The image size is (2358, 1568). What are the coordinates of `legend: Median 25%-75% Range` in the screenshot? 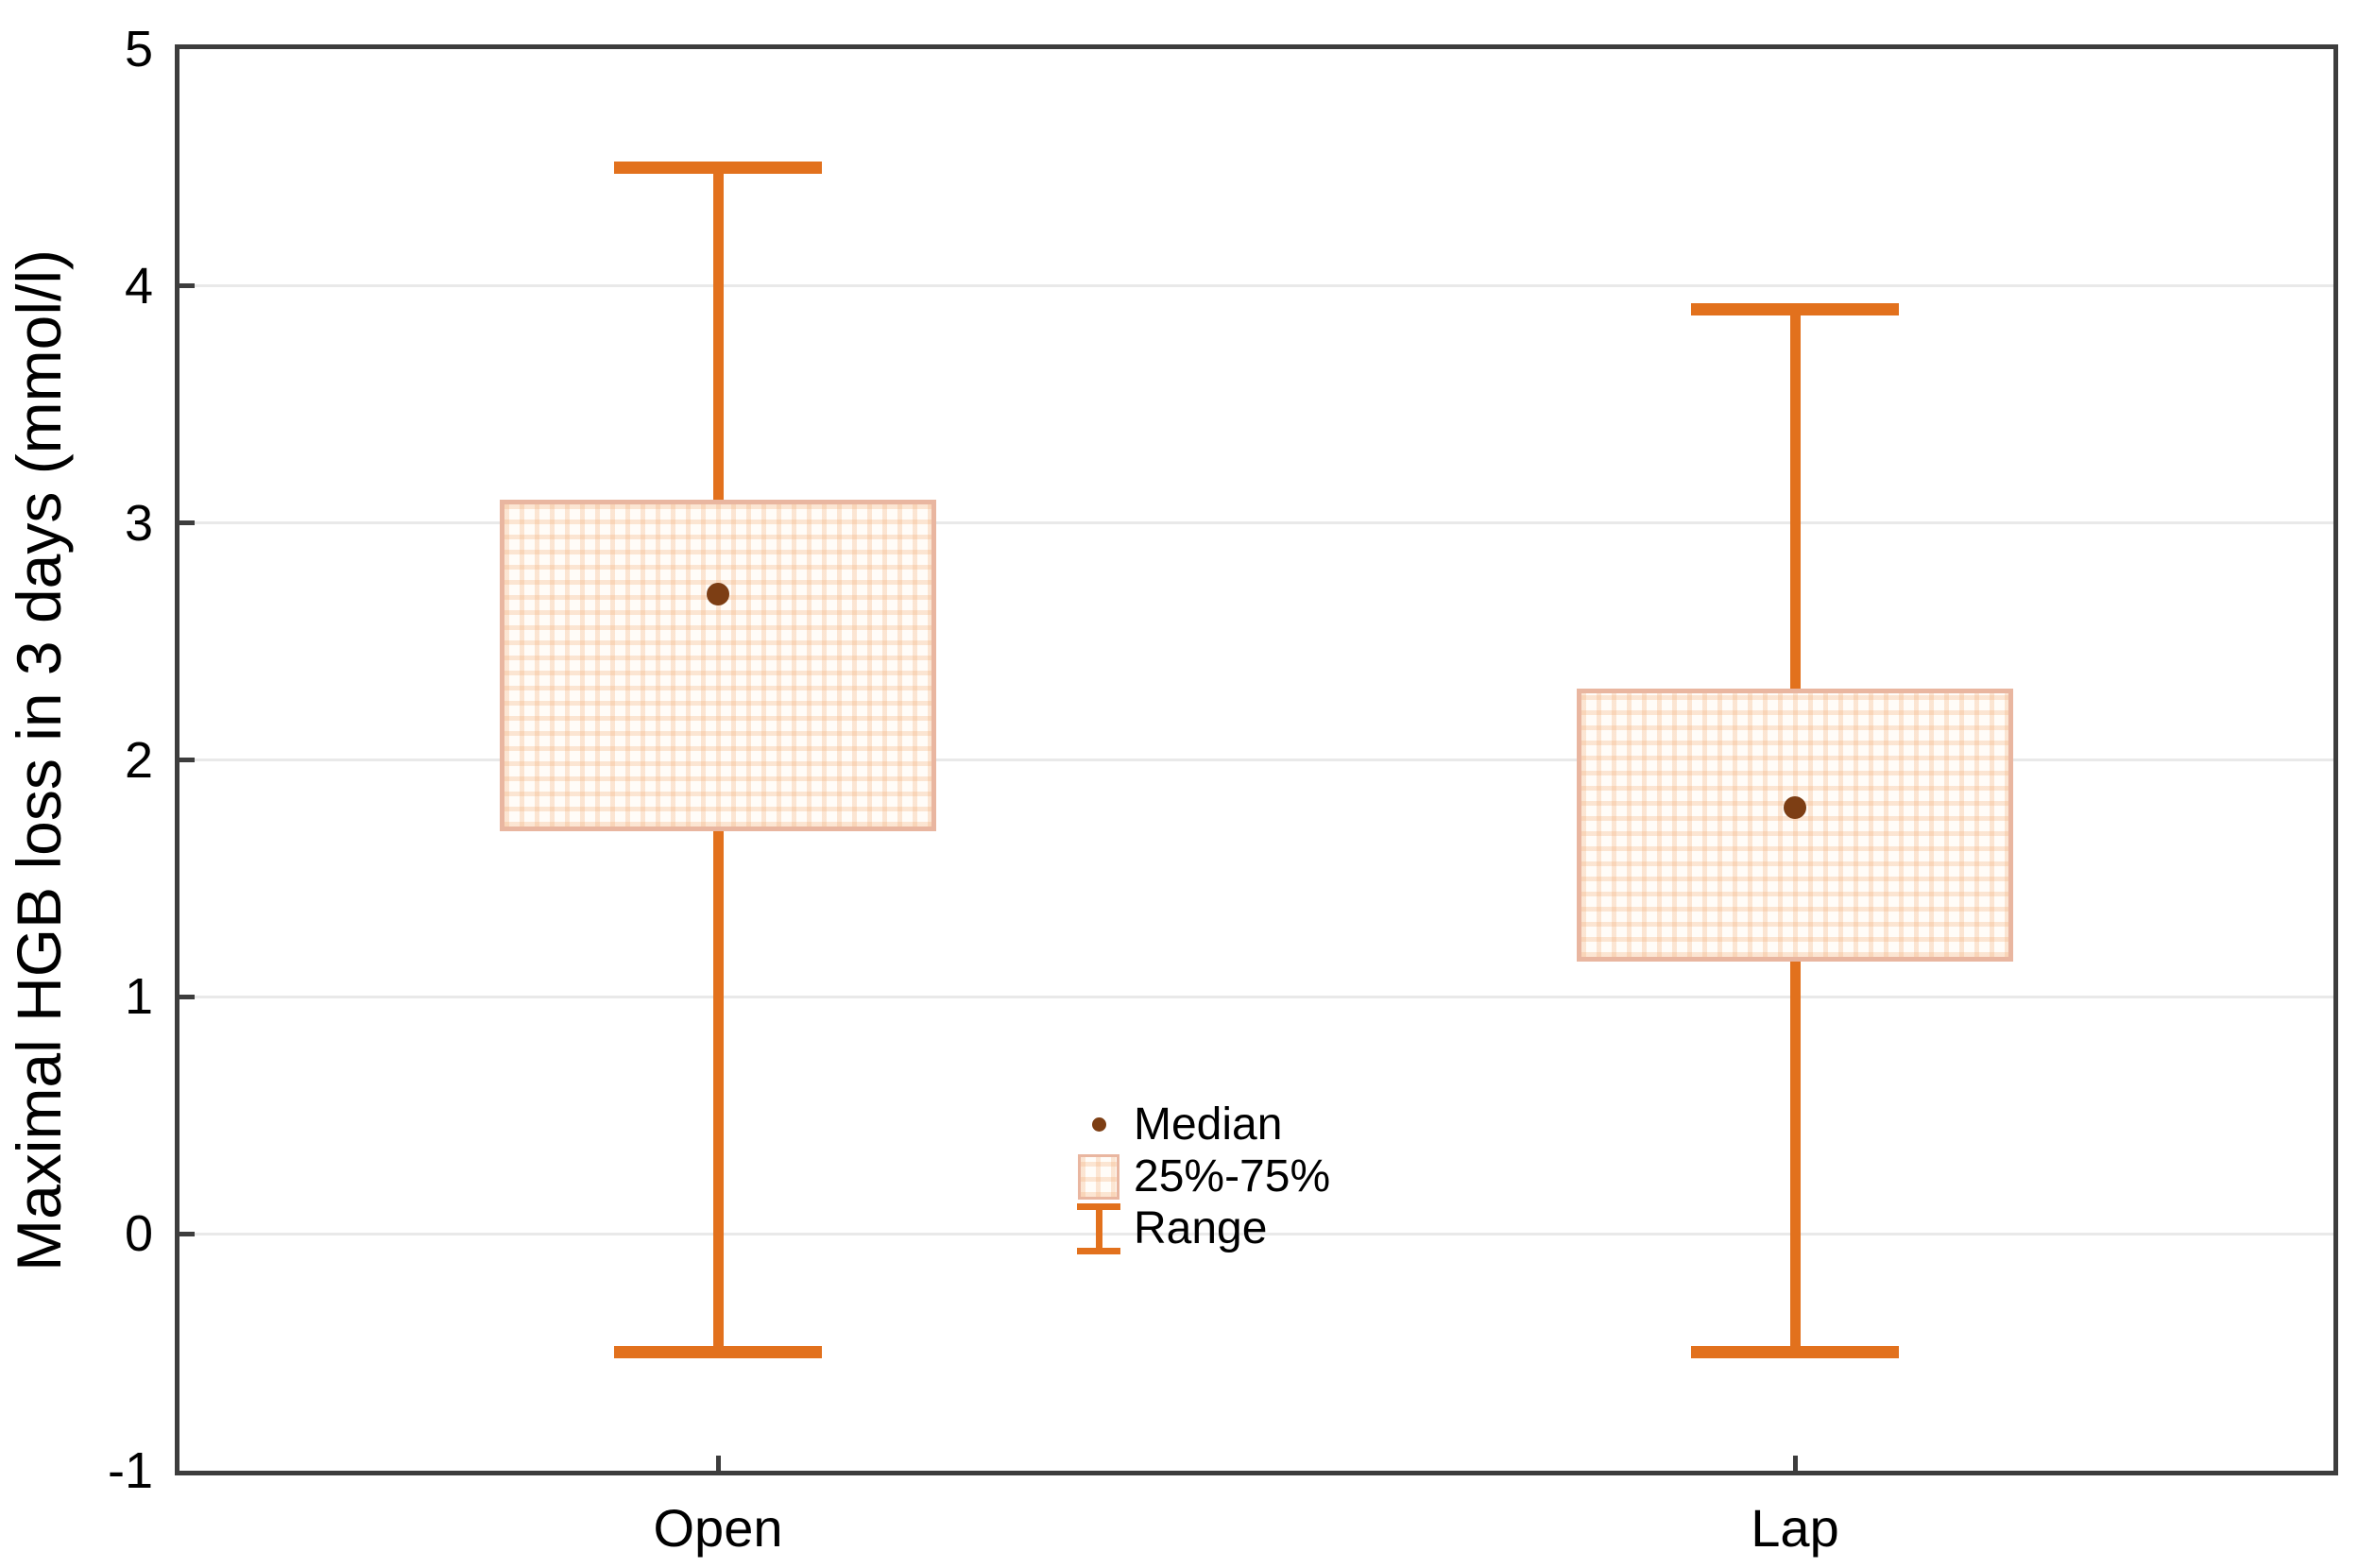 It's located at (1199, 1176).